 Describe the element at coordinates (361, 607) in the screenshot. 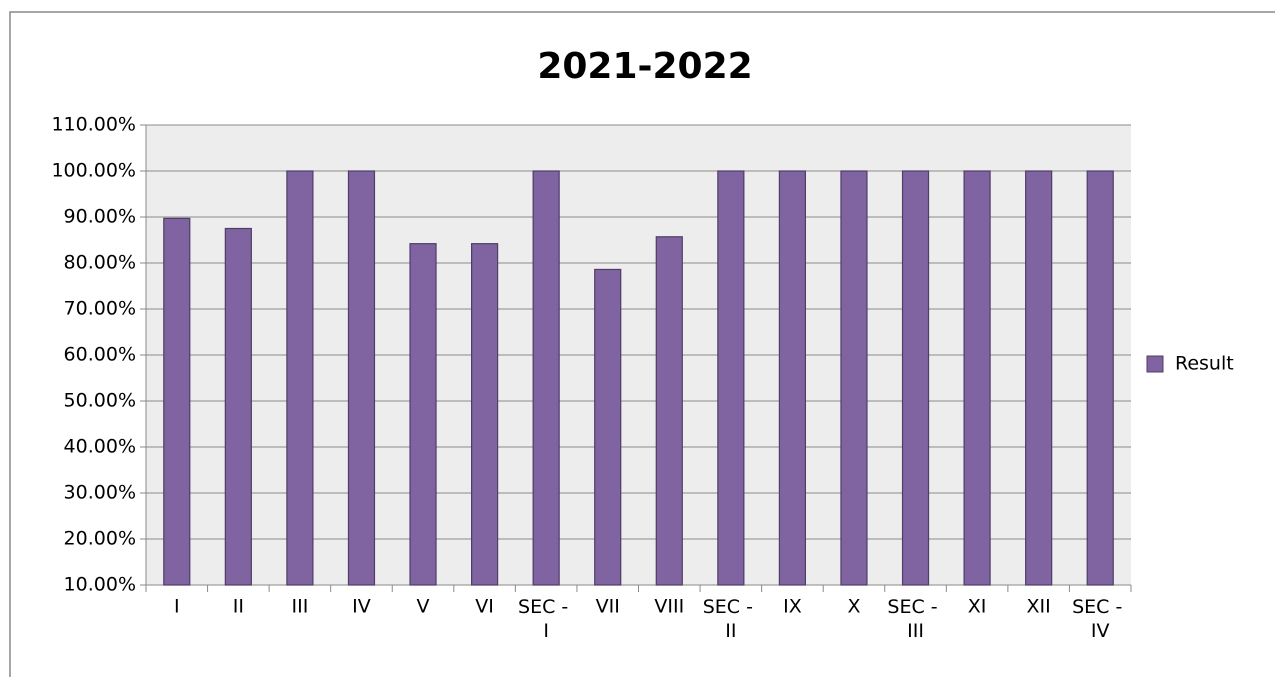

I see `x-tick-label: IV` at that location.